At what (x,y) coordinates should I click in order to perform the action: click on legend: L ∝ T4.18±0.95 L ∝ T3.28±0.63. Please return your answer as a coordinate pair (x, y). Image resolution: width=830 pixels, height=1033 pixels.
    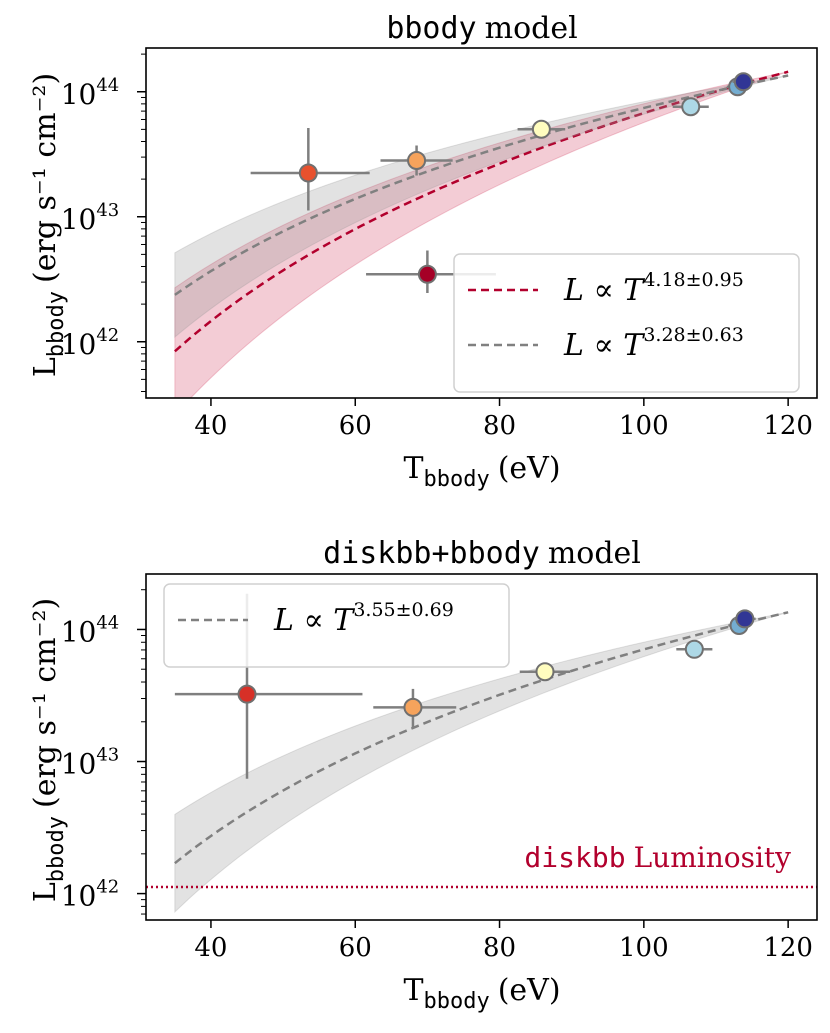
    Looking at the image, I should click on (626, 323).